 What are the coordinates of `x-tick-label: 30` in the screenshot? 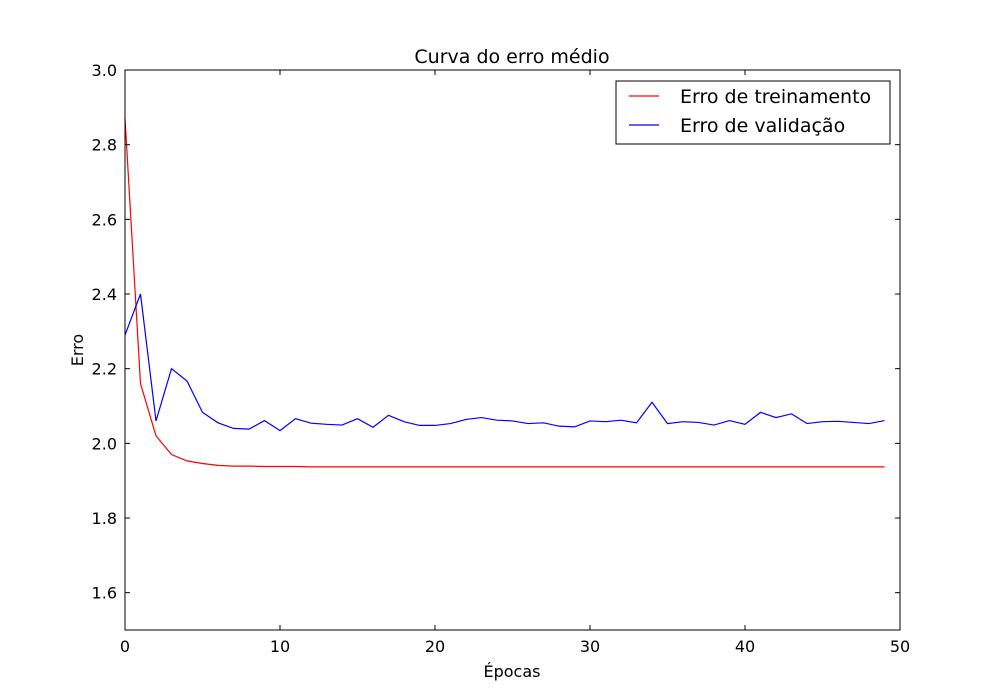 It's located at (590, 646).